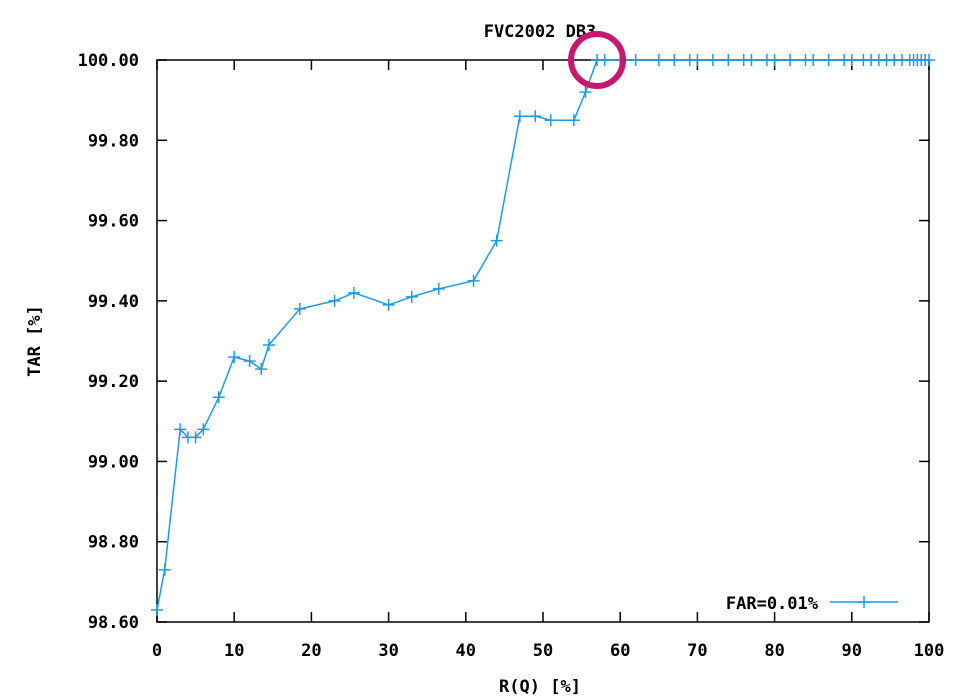  I want to click on y-tick-label: 98.80, so click(113, 543).